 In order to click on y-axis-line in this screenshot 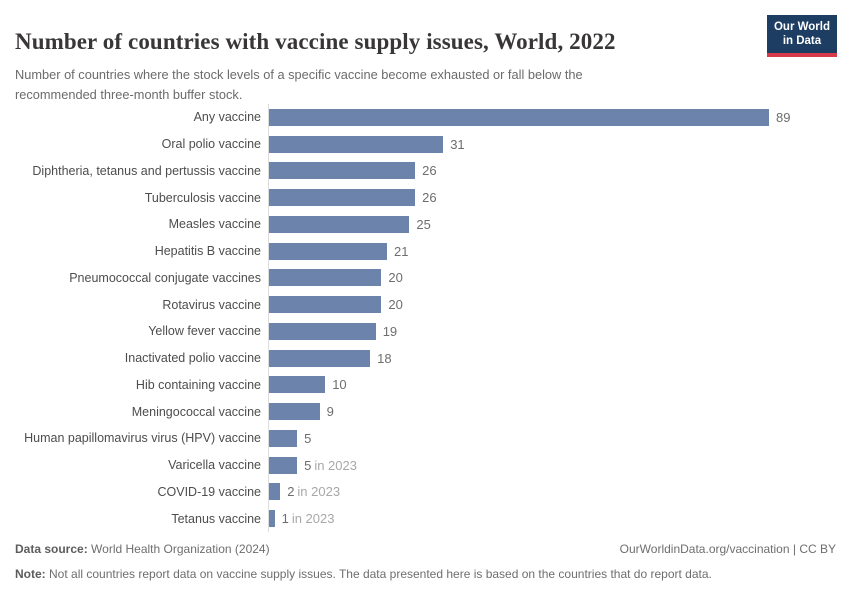, I will do `click(268, 318)`.